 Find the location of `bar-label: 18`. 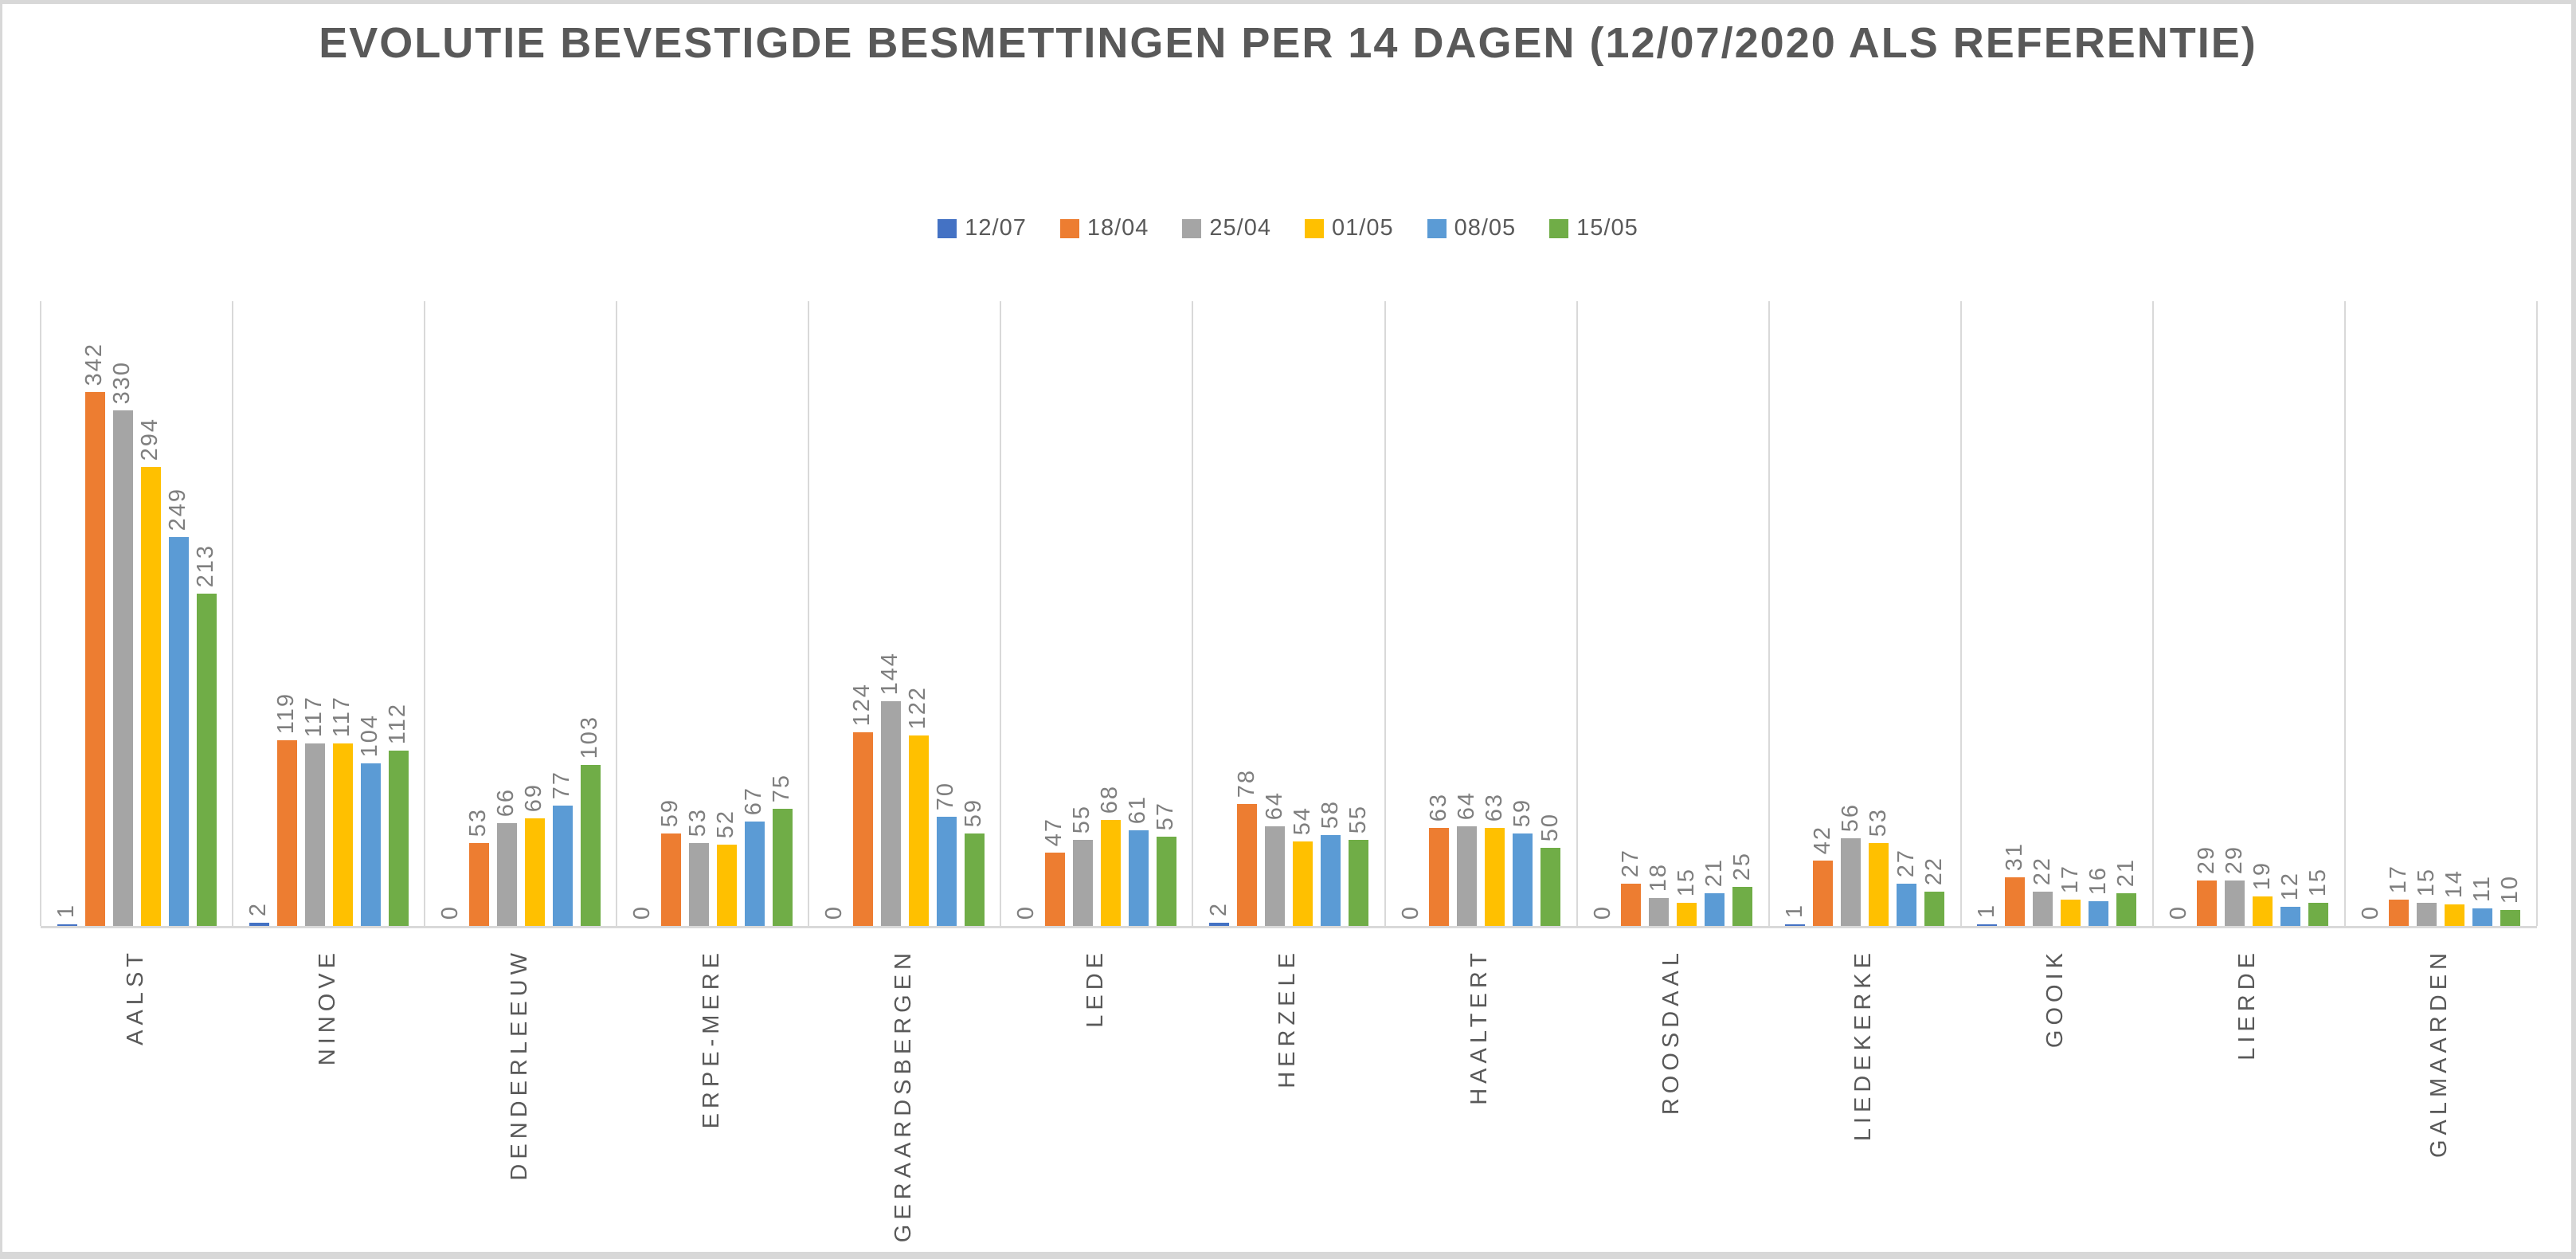

bar-label: 18 is located at coordinates (1658, 877).